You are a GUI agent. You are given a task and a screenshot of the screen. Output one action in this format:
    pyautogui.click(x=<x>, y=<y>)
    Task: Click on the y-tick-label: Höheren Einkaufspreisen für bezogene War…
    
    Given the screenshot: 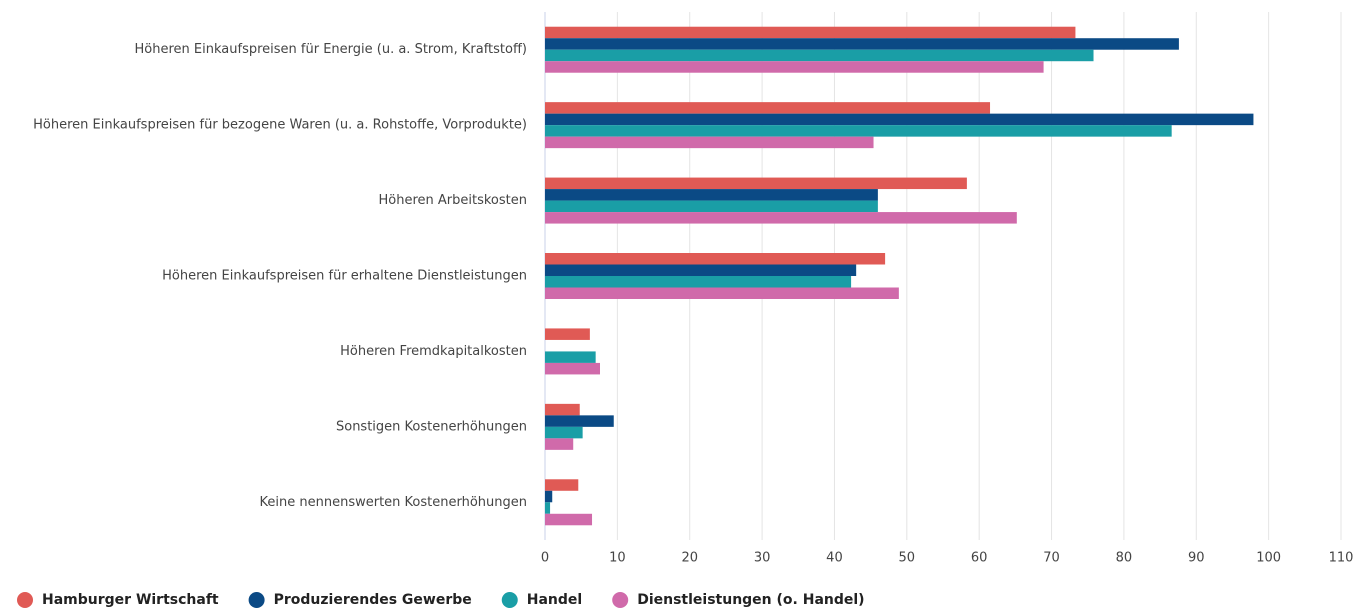 What is the action you would take?
    pyautogui.click(x=280, y=125)
    